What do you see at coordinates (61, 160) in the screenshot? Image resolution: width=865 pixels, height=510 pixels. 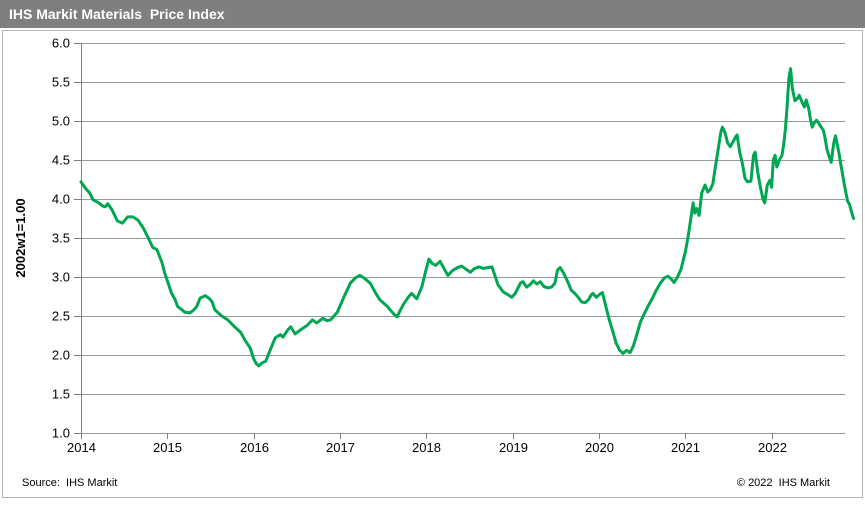 I see `y-tick-label: 4.5` at bounding box center [61, 160].